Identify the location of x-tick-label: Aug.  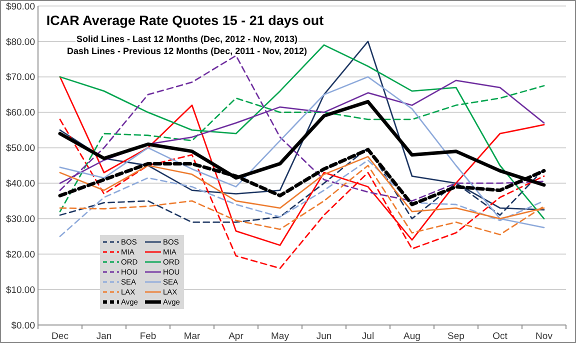
(412, 336).